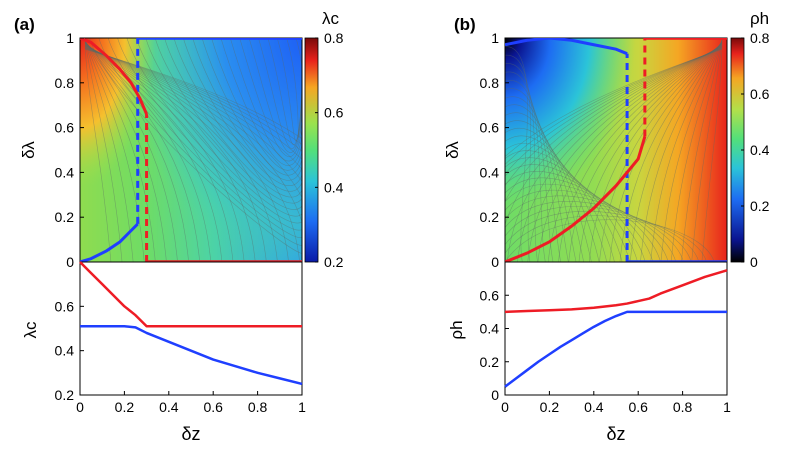 The height and width of the screenshot is (449, 790). What do you see at coordinates (163, 352) in the screenshot?
I see `panel-a-lineplot: 0 0.2 0.4 0.6 0.8 1 0.20.40.6 λc δz` at bounding box center [163, 352].